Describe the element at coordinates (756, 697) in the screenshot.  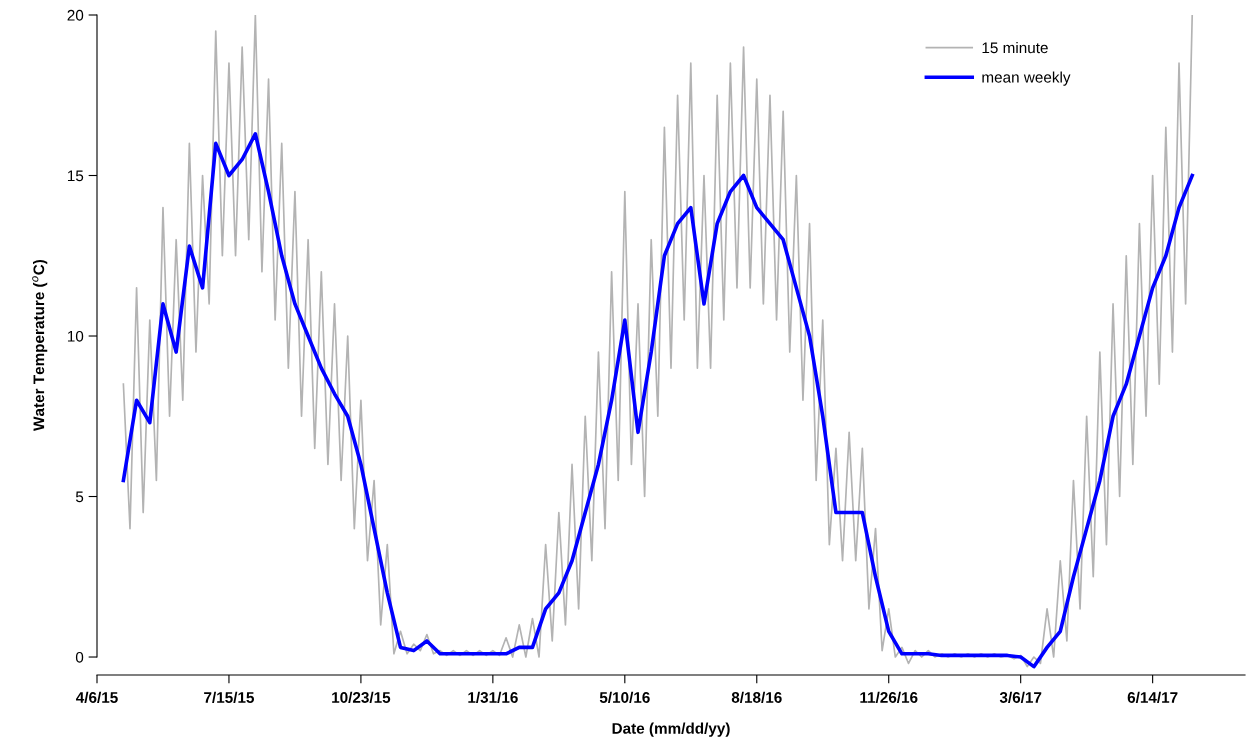
I see `x-tick-label: 8/18/16` at that location.